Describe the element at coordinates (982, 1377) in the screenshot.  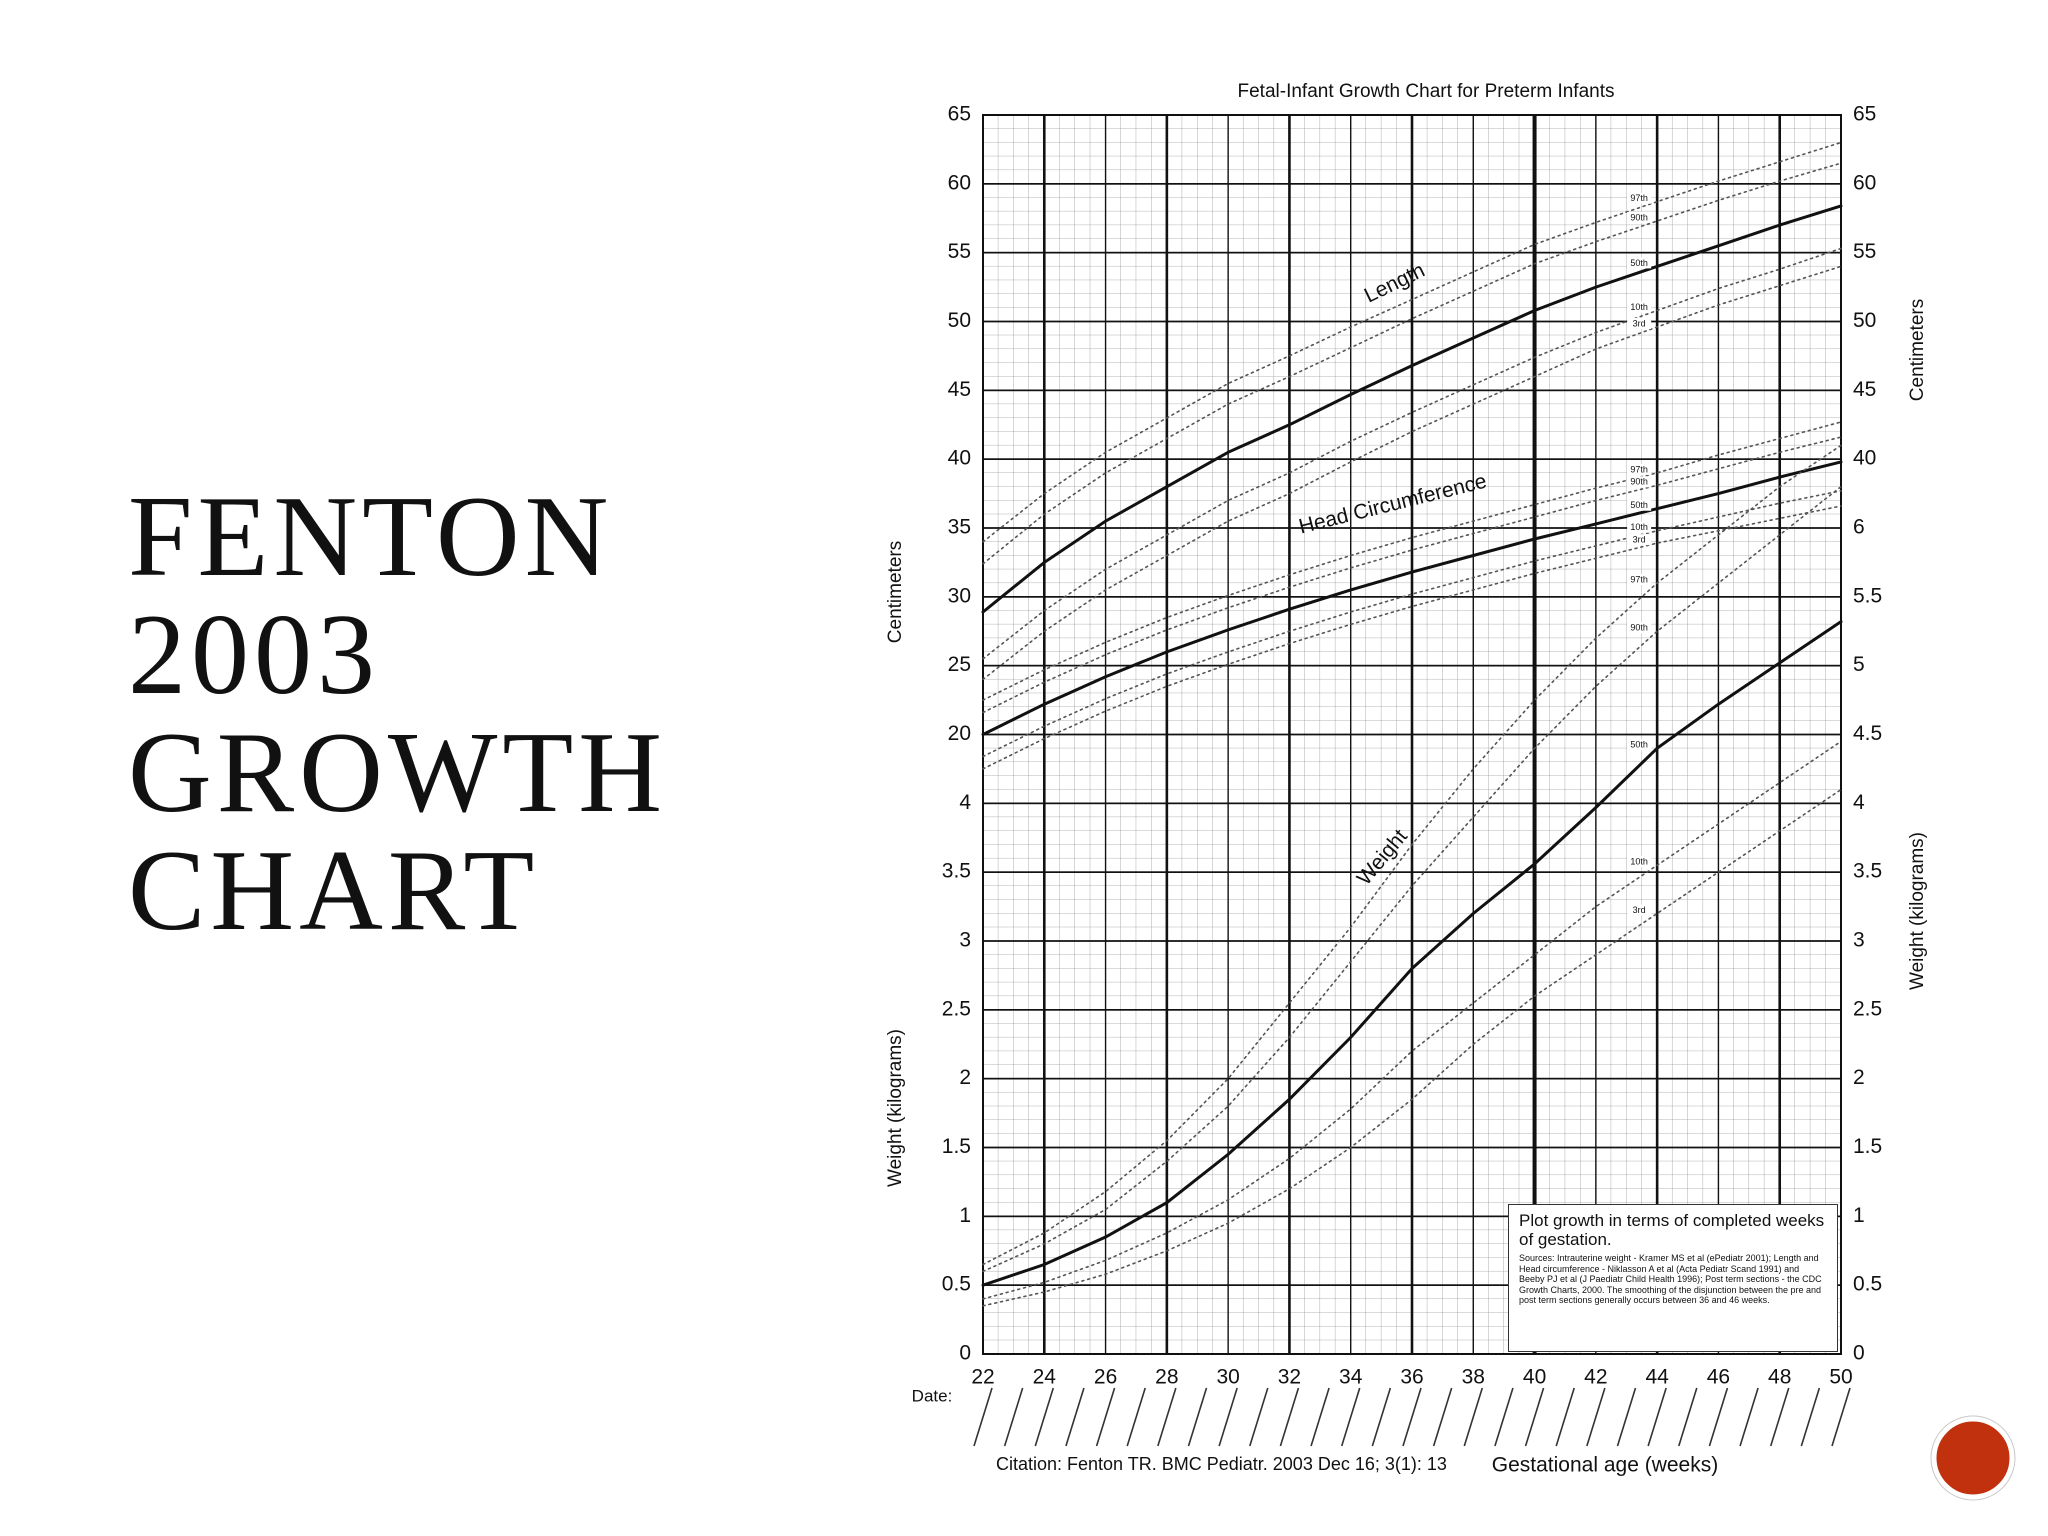
I see `x-tick-label: 22` at that location.